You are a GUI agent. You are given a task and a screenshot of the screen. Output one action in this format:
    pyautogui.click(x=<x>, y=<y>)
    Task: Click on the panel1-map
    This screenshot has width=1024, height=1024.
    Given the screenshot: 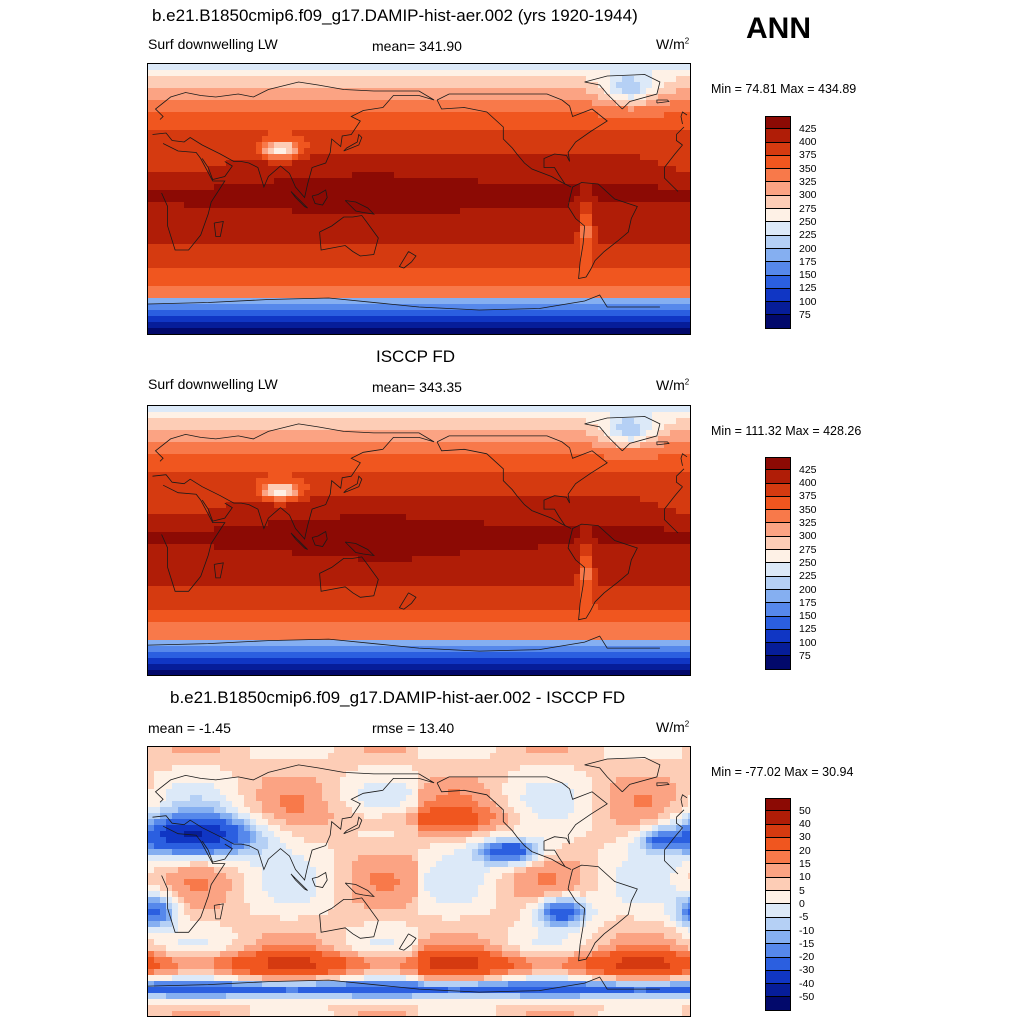 What is the action you would take?
    pyautogui.click(x=419, y=199)
    